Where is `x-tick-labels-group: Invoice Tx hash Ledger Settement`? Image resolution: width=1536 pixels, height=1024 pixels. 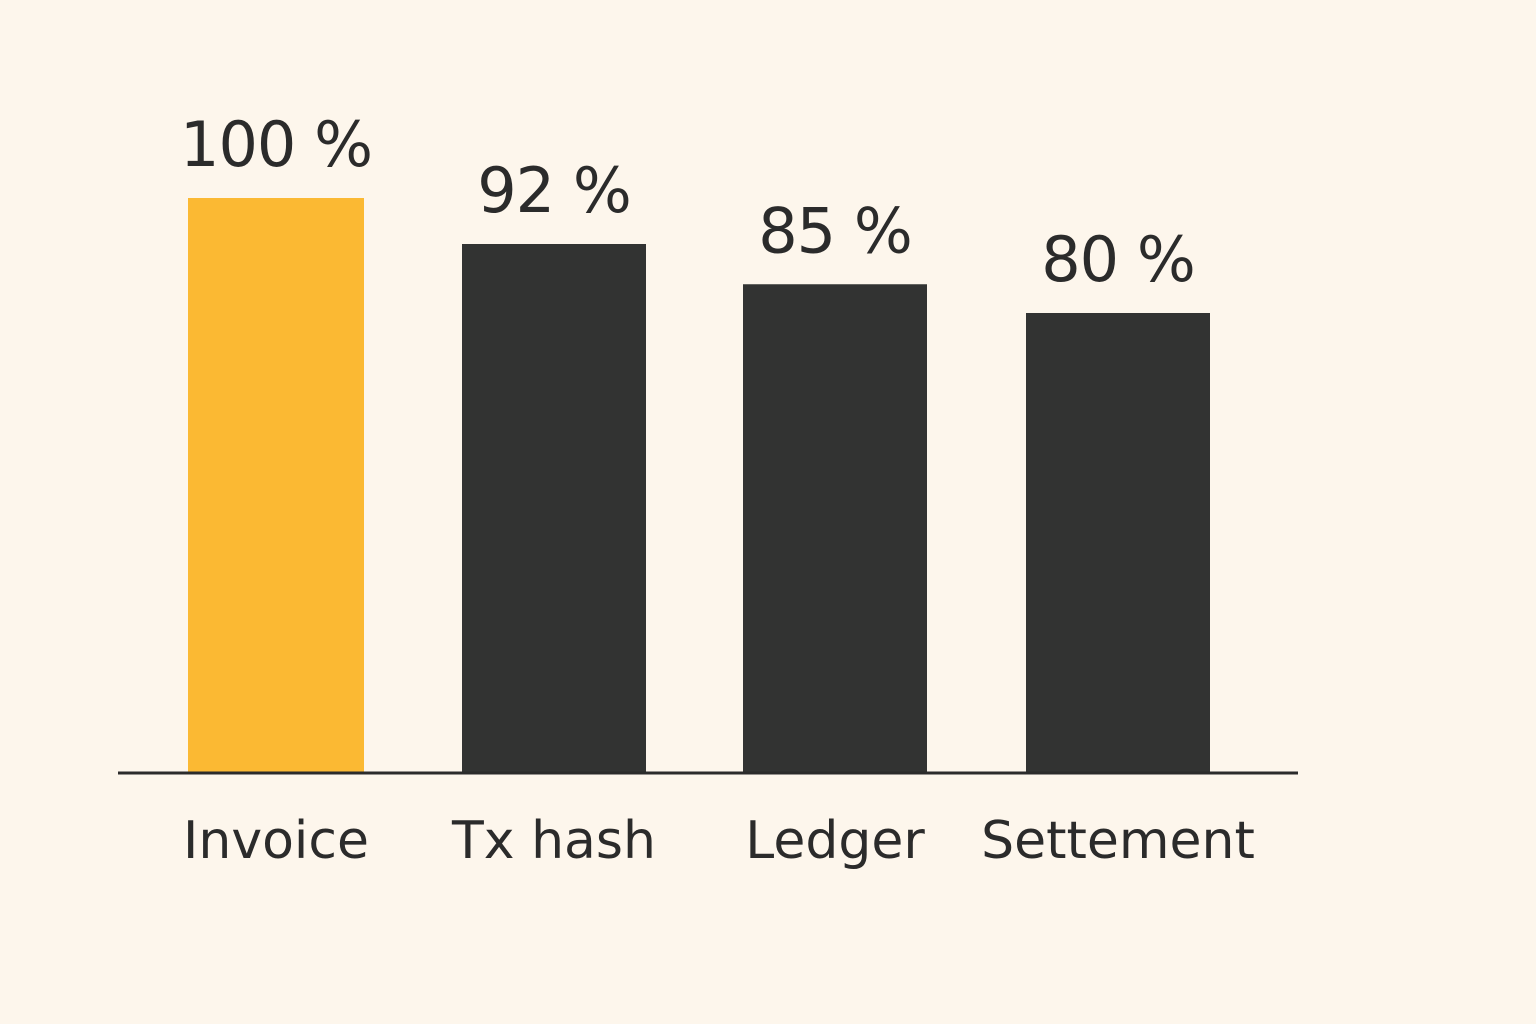
x-tick-labels-group: Invoice Tx hash Ledger Settement is located at coordinates (719, 841).